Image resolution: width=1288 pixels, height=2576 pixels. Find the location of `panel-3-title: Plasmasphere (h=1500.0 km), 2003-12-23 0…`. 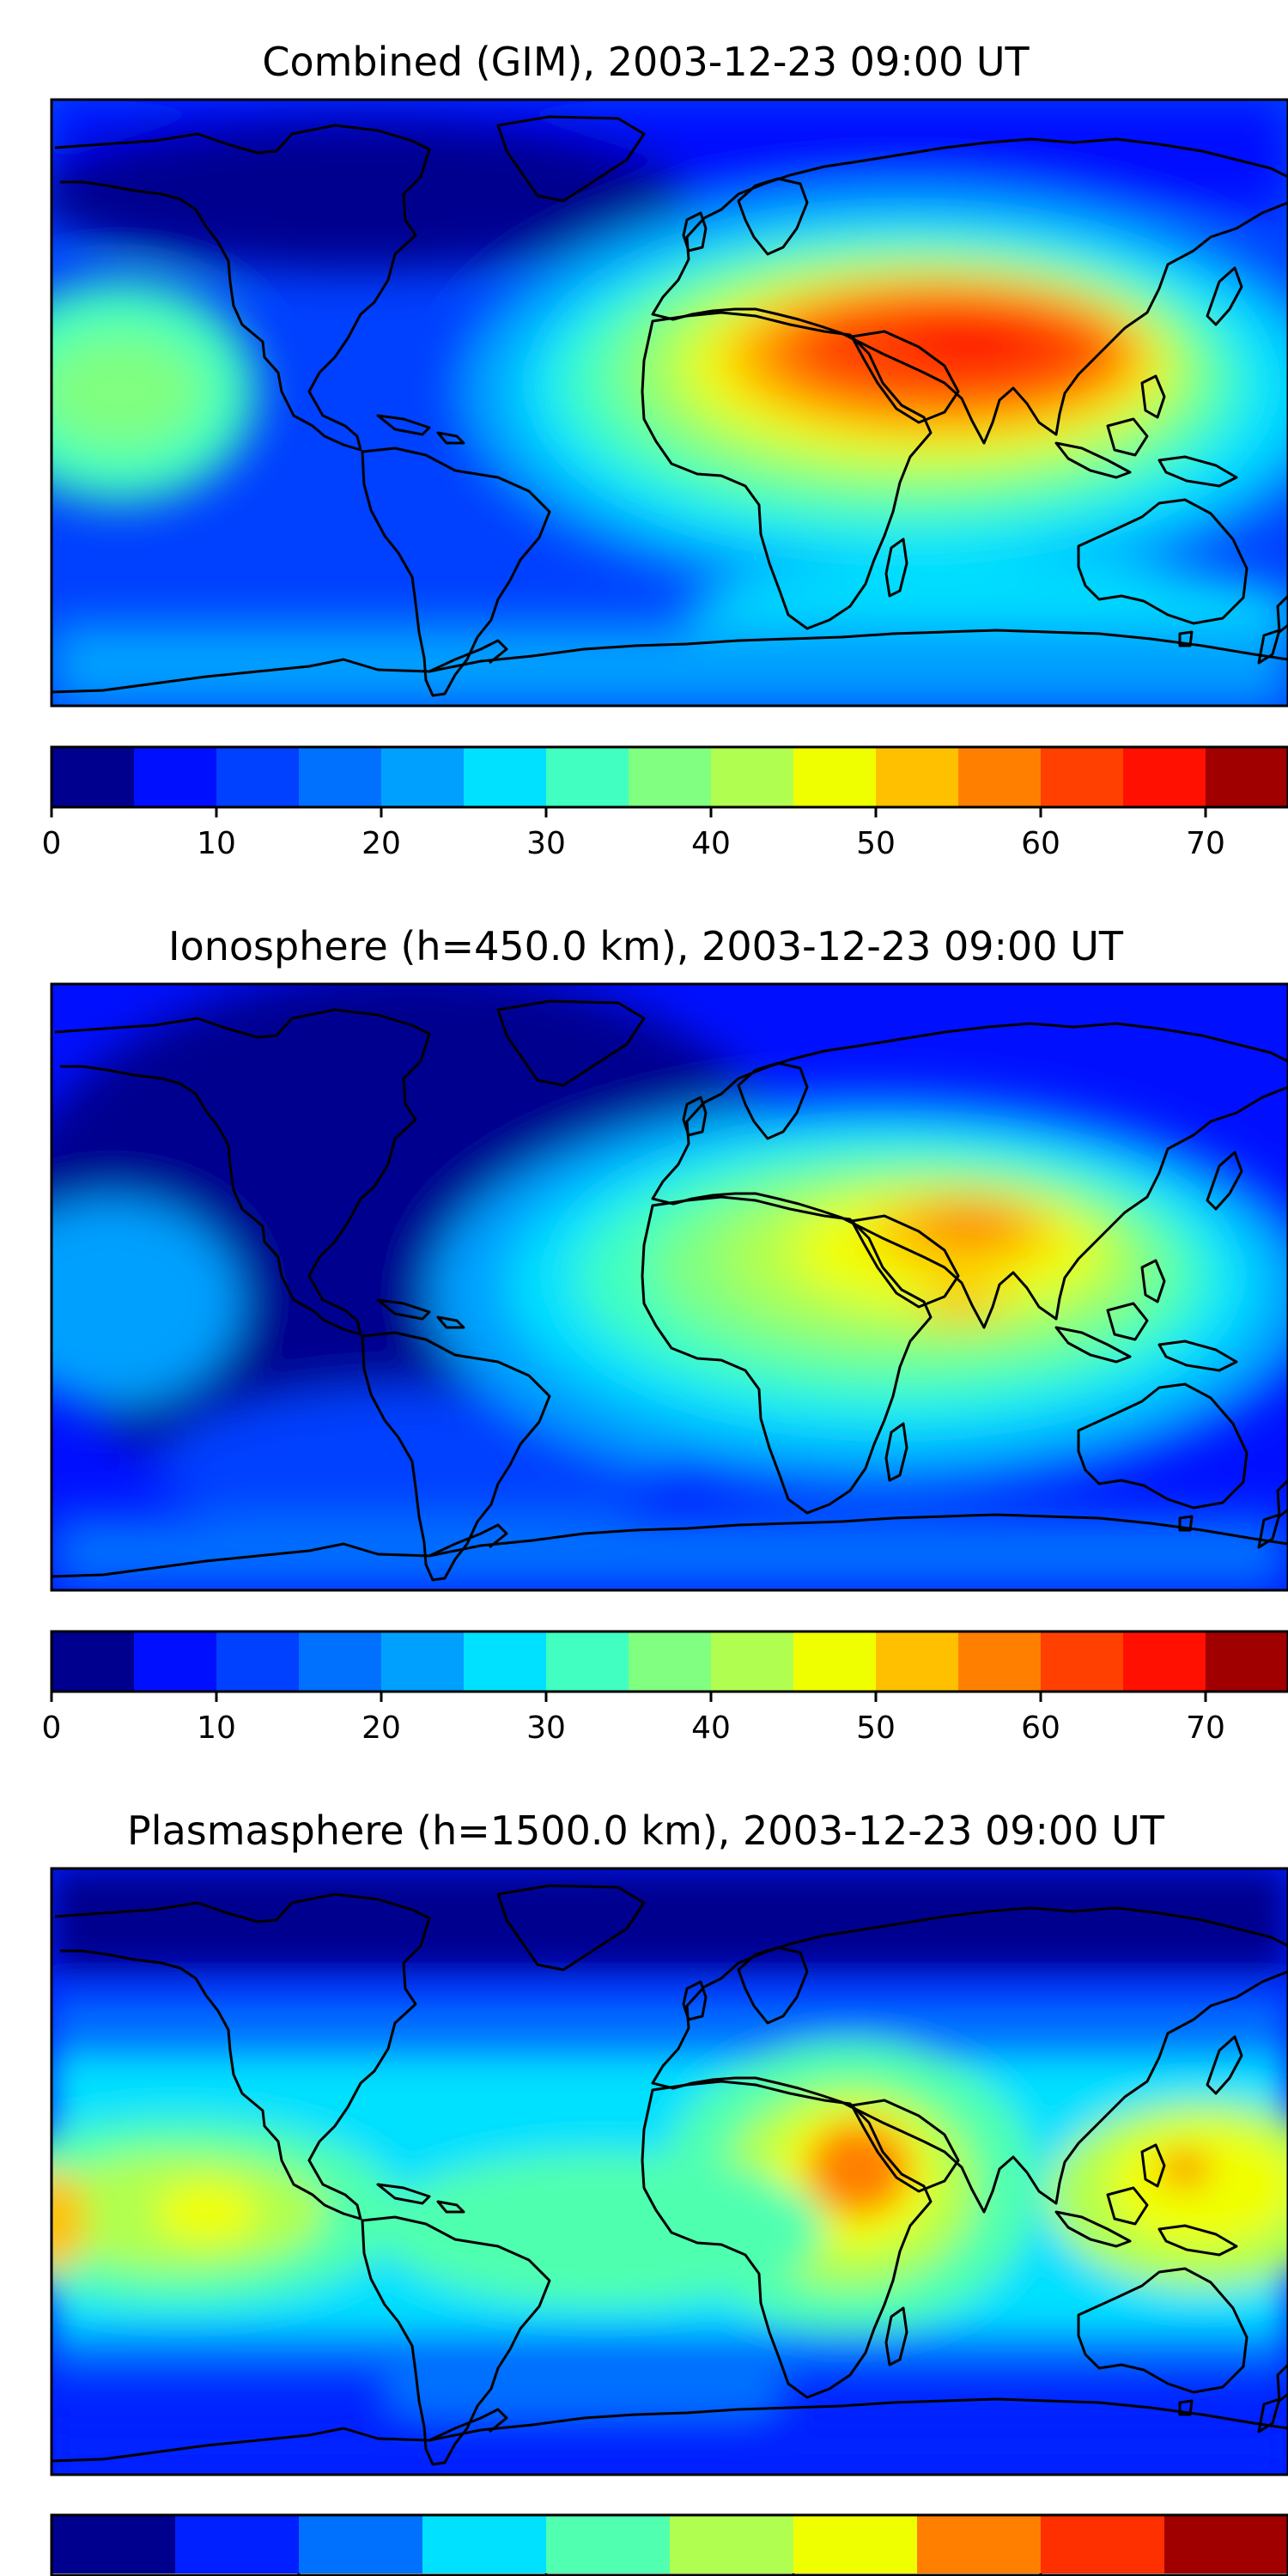

panel-3-title: Plasmasphere (h=1500.0 km), 2003-12-23 0… is located at coordinates (646, 1830).